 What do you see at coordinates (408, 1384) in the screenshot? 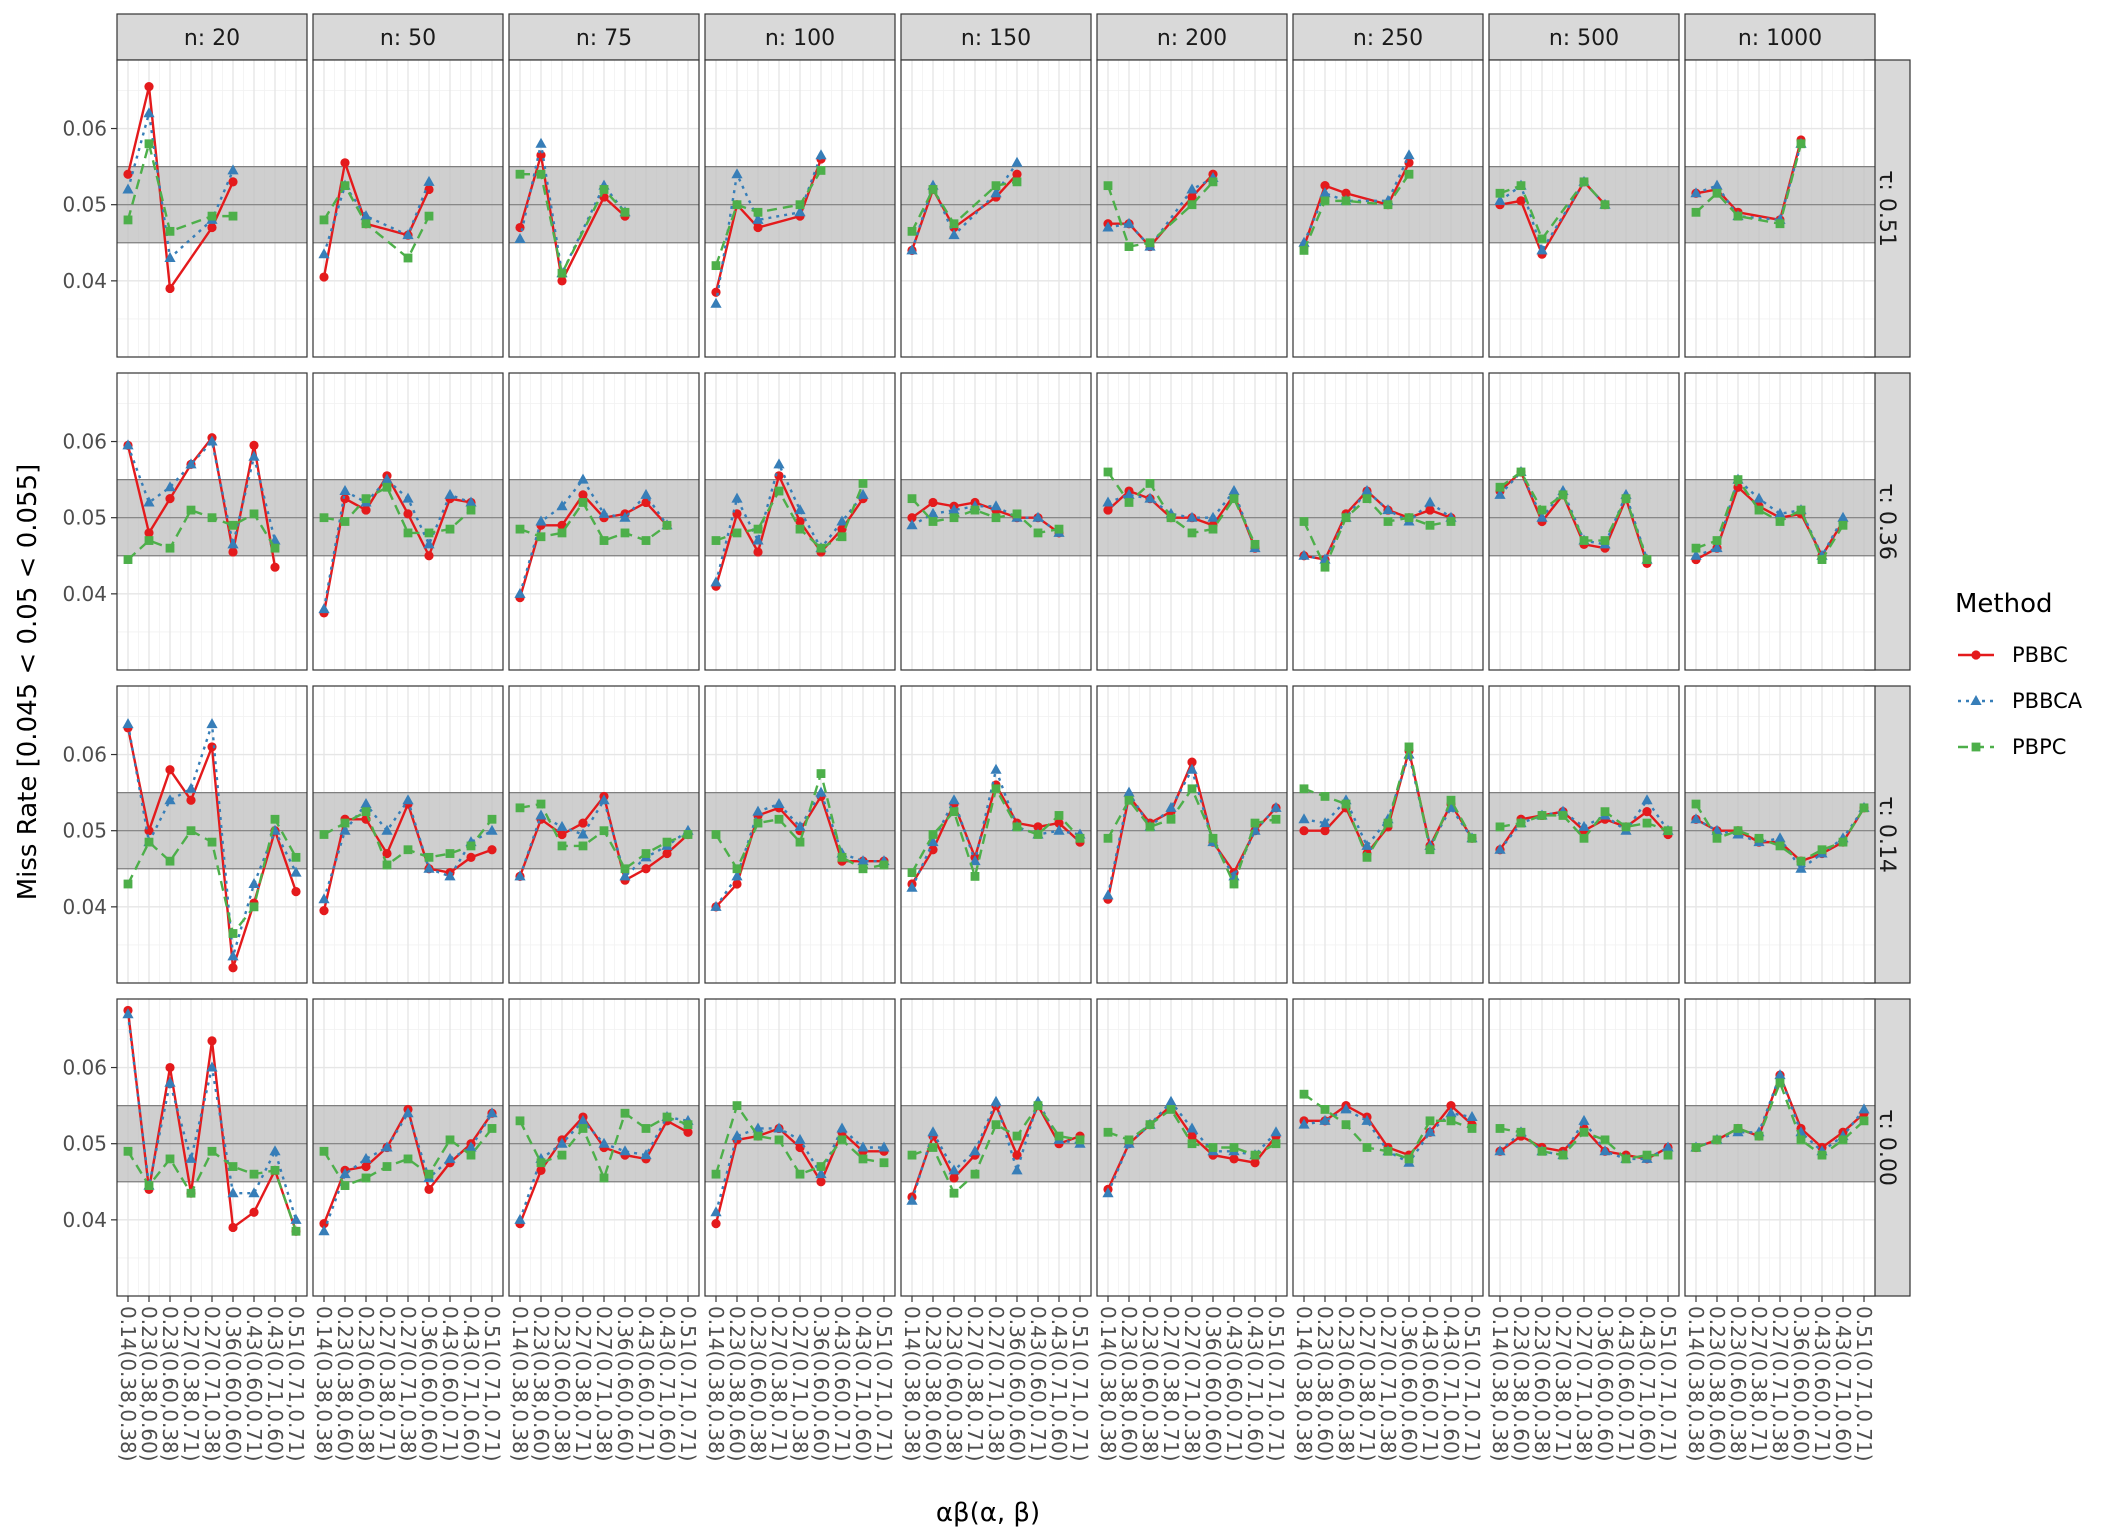
I see `x-tick-label: 0.27(0.71,0.38)` at bounding box center [408, 1384].